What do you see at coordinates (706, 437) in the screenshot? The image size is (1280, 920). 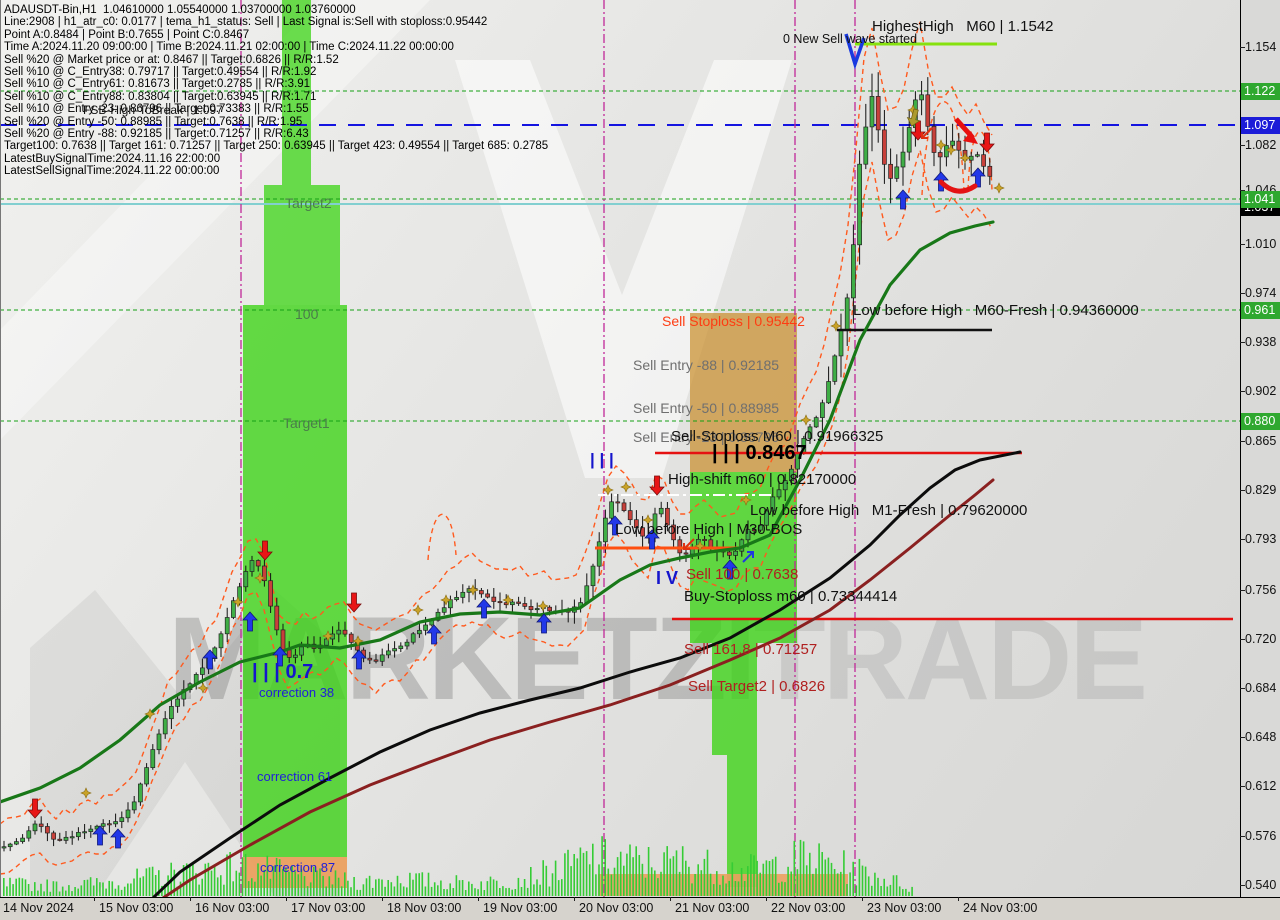 I see `sell-entry-23: Sell Entry -23 | 0.86796` at bounding box center [706, 437].